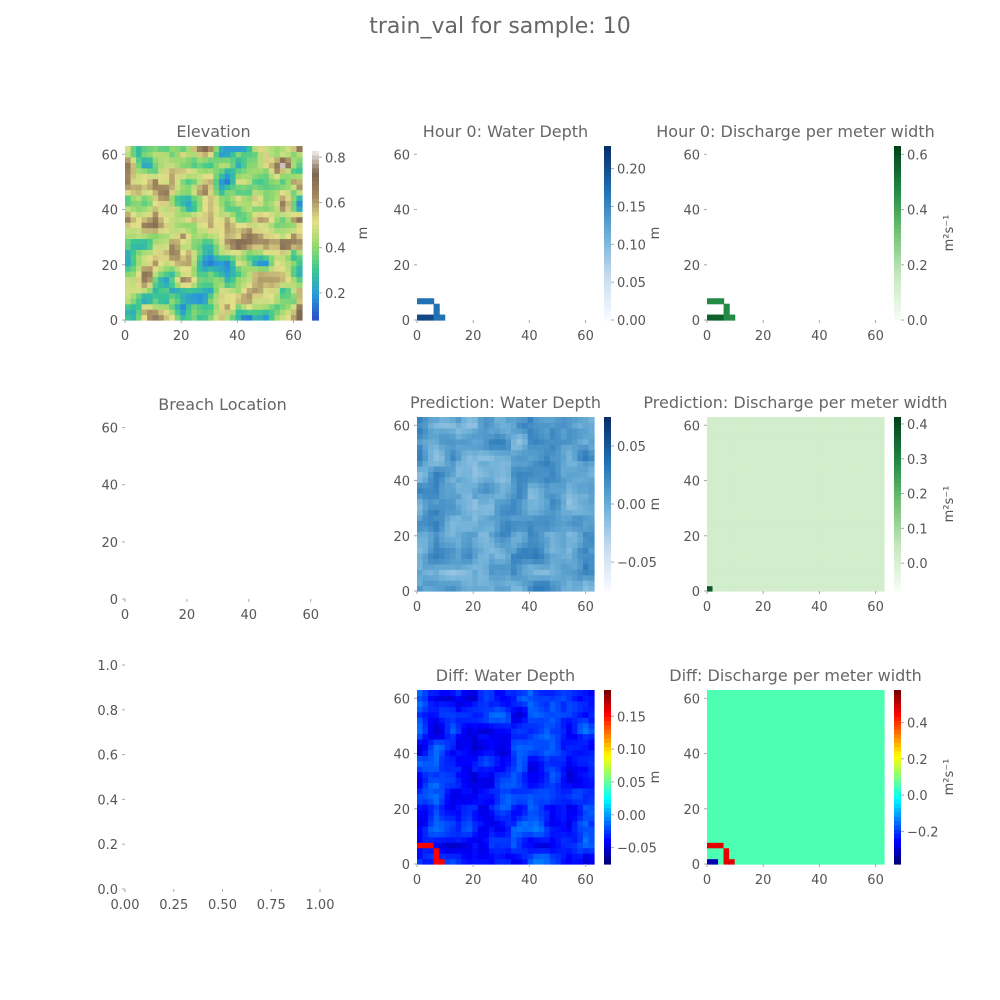 The width and height of the screenshot is (1000, 1000). Describe the element at coordinates (633, 777) in the screenshot. I see `colorbar: −0.050.000.050.100.15m` at that location.